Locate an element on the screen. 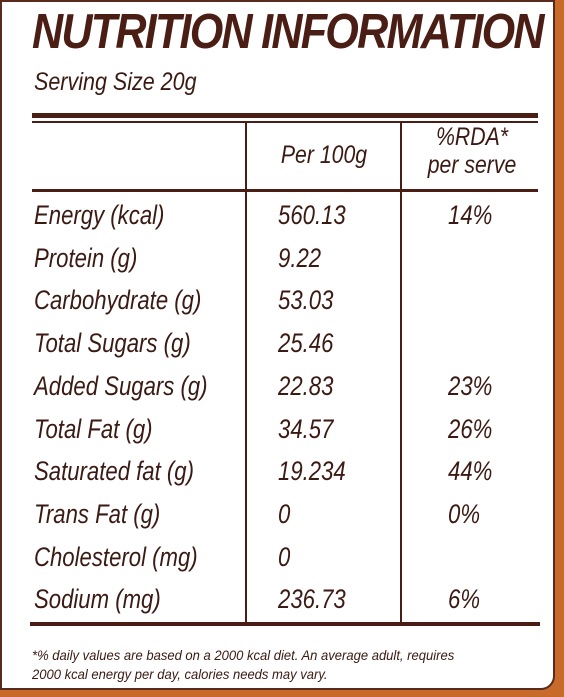 The width and height of the screenshot is (564, 697). nutrition-title: NUTRITION INFORMATION is located at coordinates (288, 32).